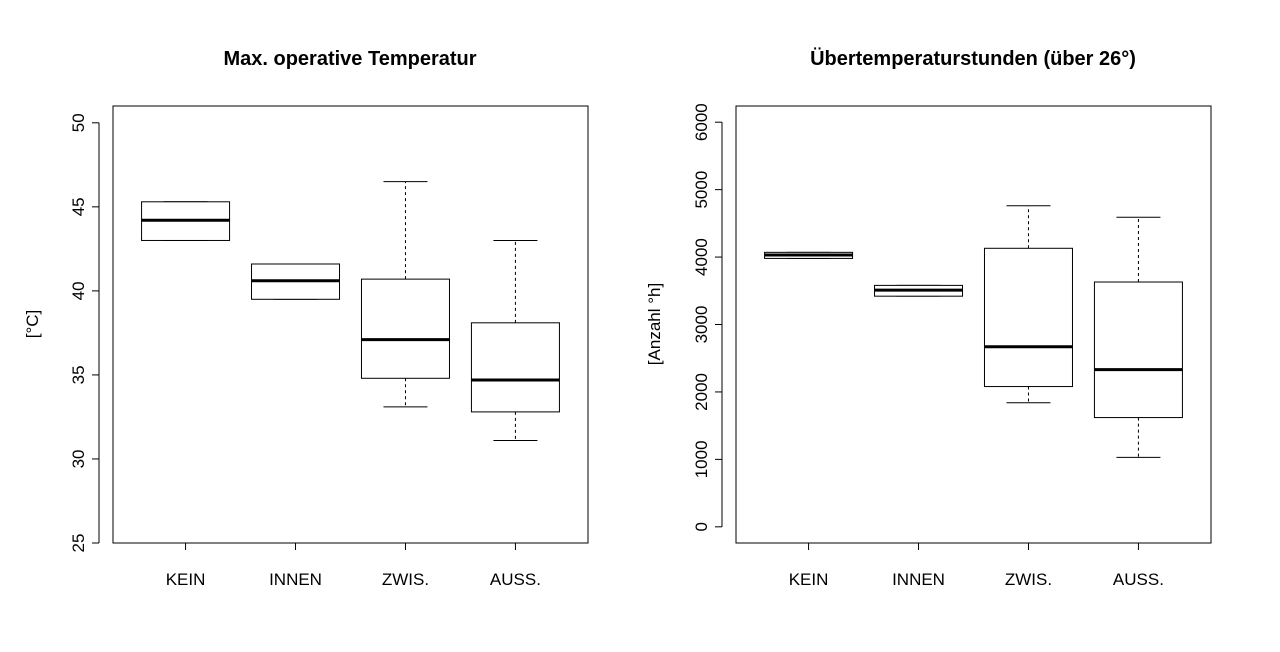 The height and width of the screenshot is (652, 1280). I want to click on chart-title: Max. operative Temperatur, so click(349, 59).